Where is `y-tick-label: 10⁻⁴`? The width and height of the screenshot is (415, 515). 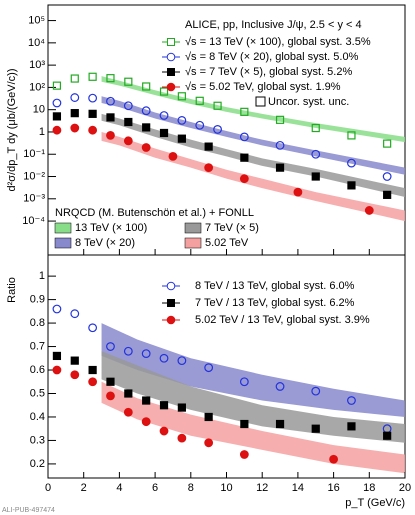
y-tick-label: 10⁻⁴ is located at coordinates (33, 221).